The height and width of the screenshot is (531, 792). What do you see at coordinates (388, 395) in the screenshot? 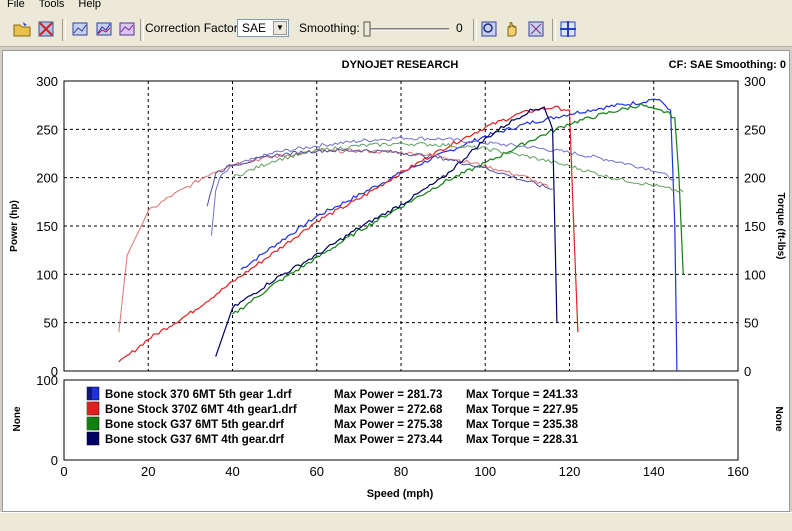
I see `legend-max-power: Max Power = 281.73` at bounding box center [388, 395].